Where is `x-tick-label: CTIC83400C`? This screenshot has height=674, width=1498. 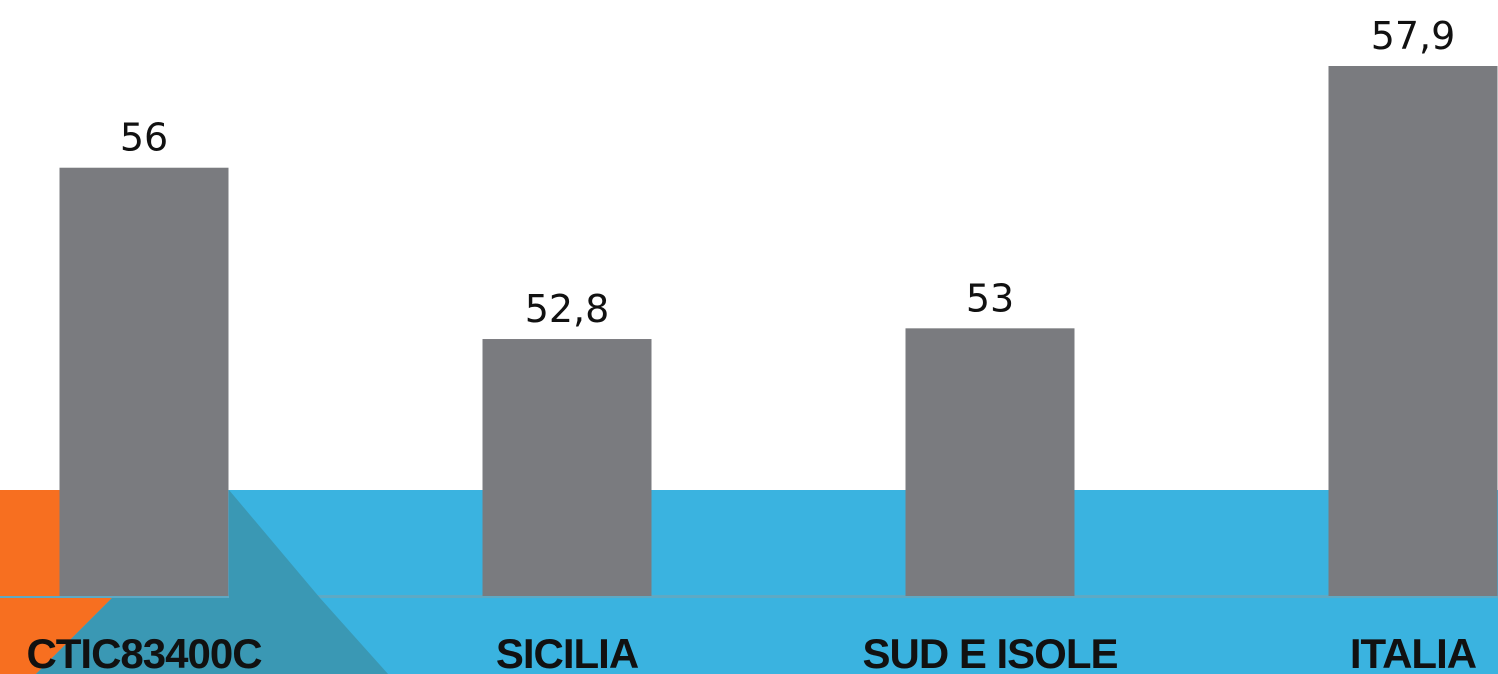 x-tick-label: CTIC83400C is located at coordinates (144, 652).